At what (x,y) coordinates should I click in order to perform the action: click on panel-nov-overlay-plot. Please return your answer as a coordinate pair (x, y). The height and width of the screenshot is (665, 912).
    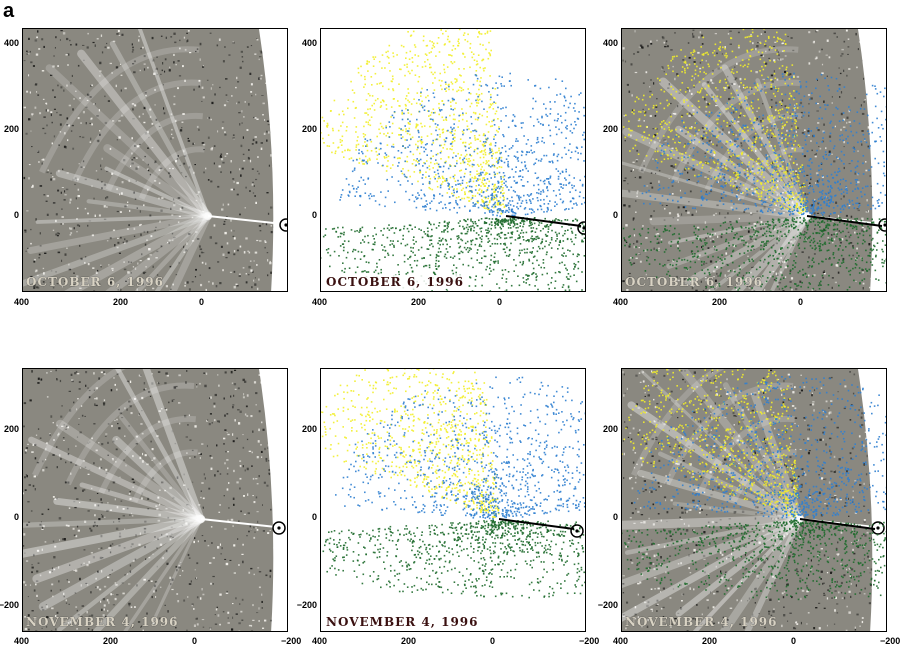
    Looking at the image, I should click on (754, 500).